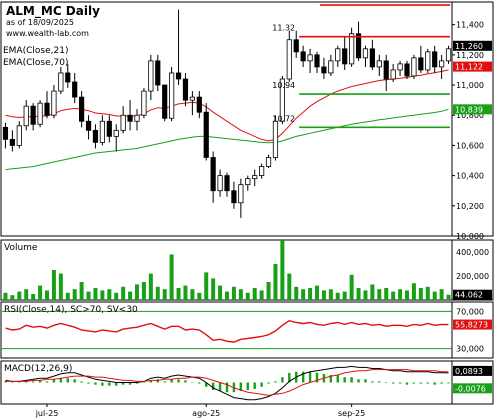 The width and height of the screenshot is (496, 420). What do you see at coordinates (471, 325) in the screenshot?
I see `rsi-last-label: 55,8273` at bounding box center [471, 325].